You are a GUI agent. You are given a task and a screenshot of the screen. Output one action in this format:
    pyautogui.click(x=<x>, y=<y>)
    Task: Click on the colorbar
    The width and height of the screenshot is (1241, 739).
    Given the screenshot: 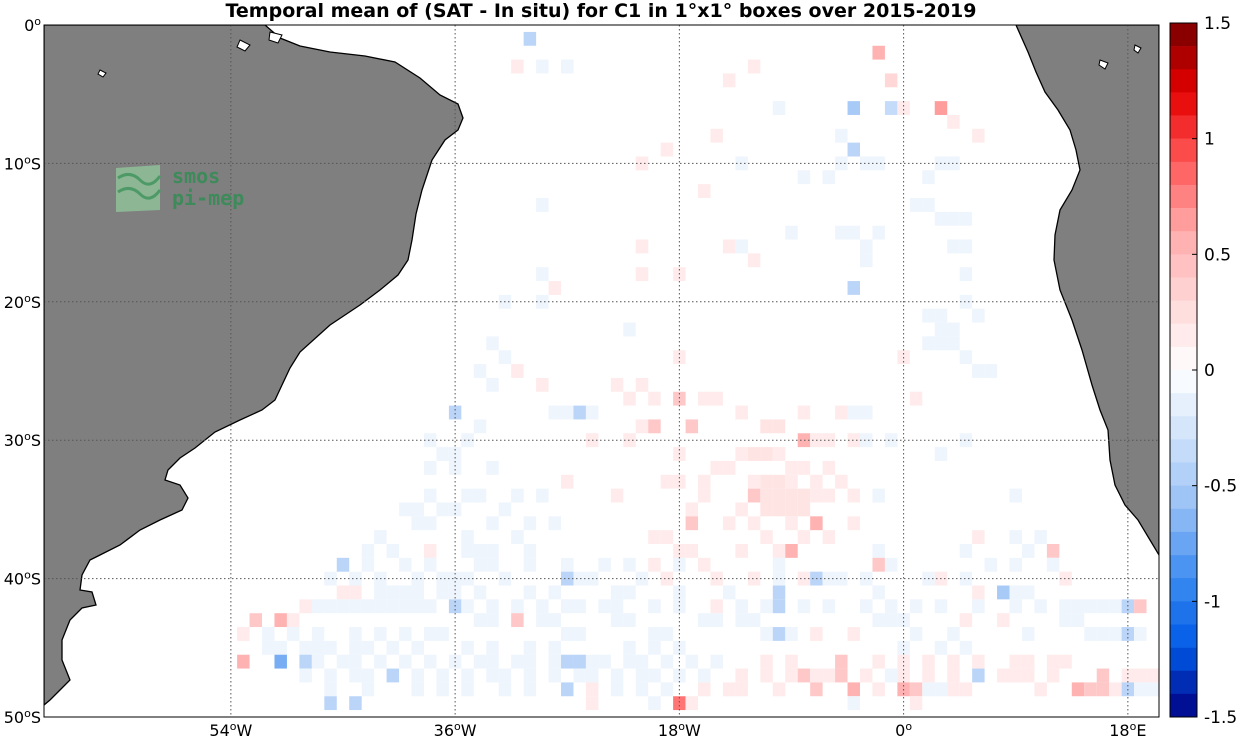 What is the action you would take?
    pyautogui.click(x=1183, y=370)
    